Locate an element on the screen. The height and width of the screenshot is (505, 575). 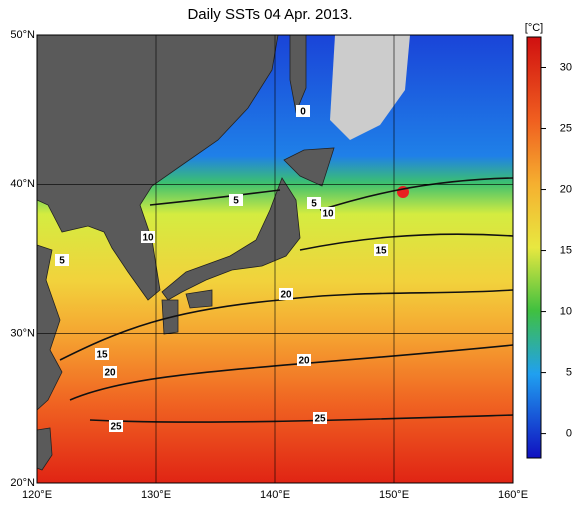
lon-tick-label: 150°E is located at coordinates (394, 495).